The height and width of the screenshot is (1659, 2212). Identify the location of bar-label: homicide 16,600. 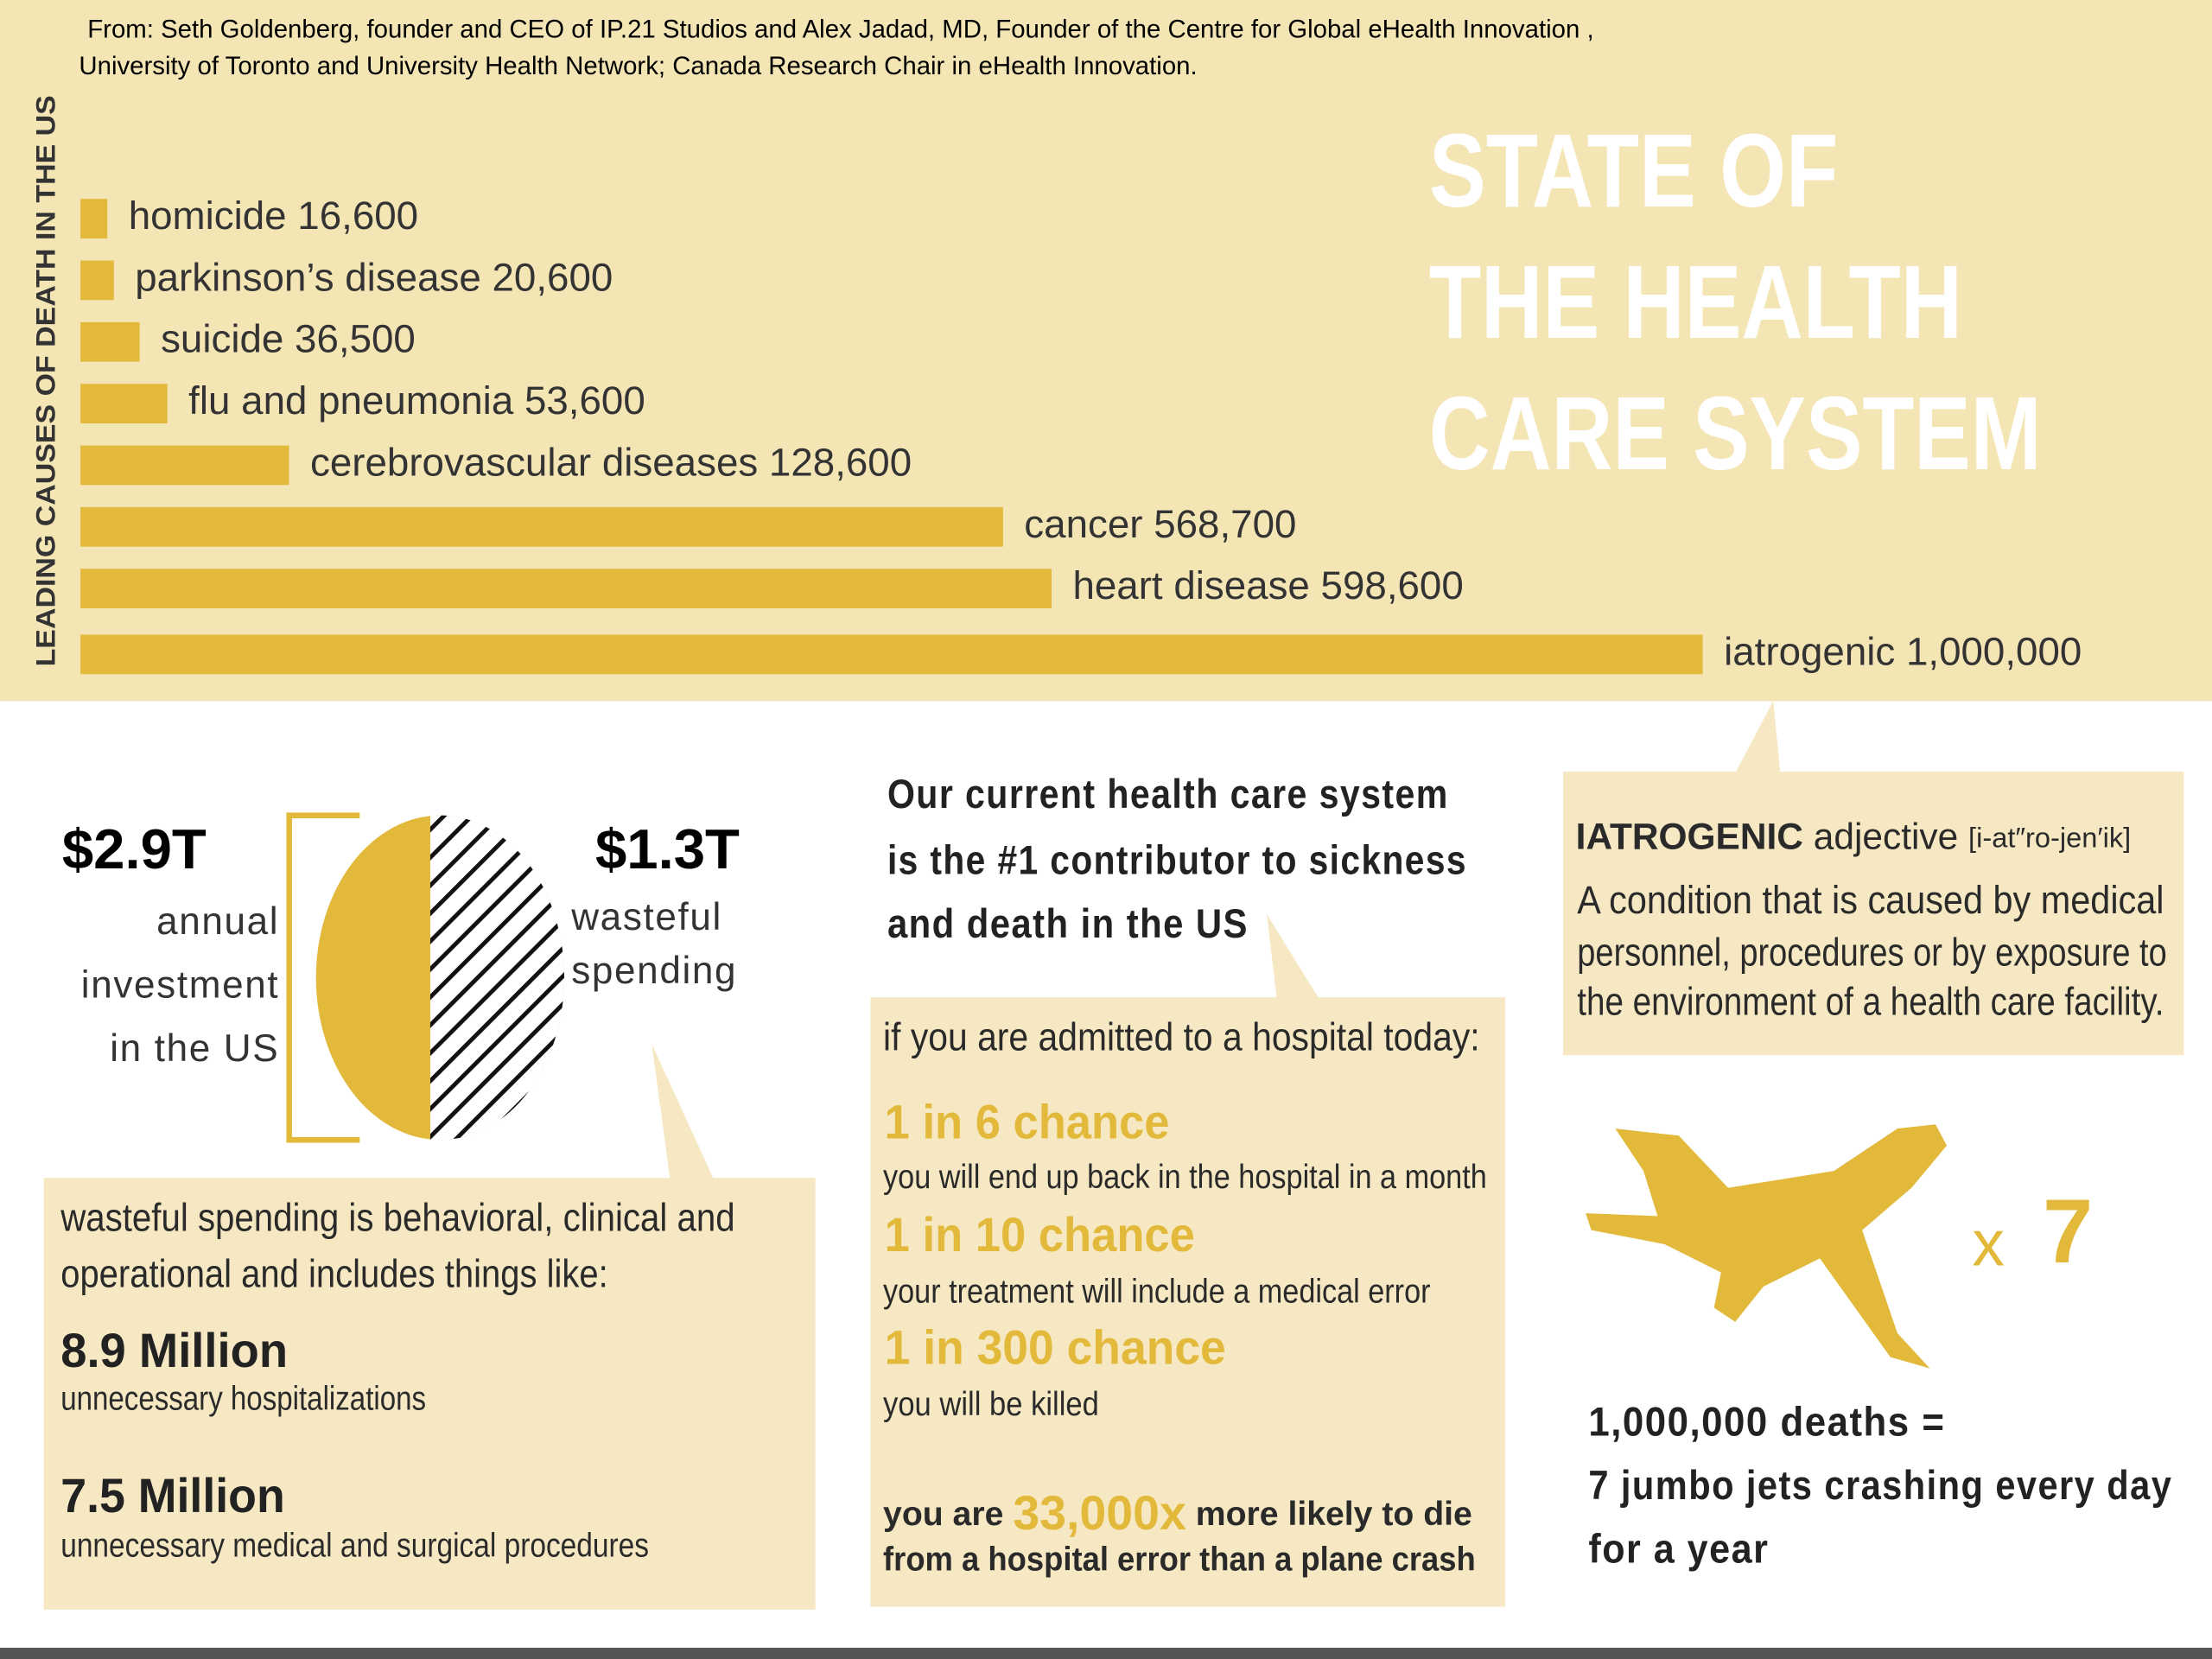
(273, 216).